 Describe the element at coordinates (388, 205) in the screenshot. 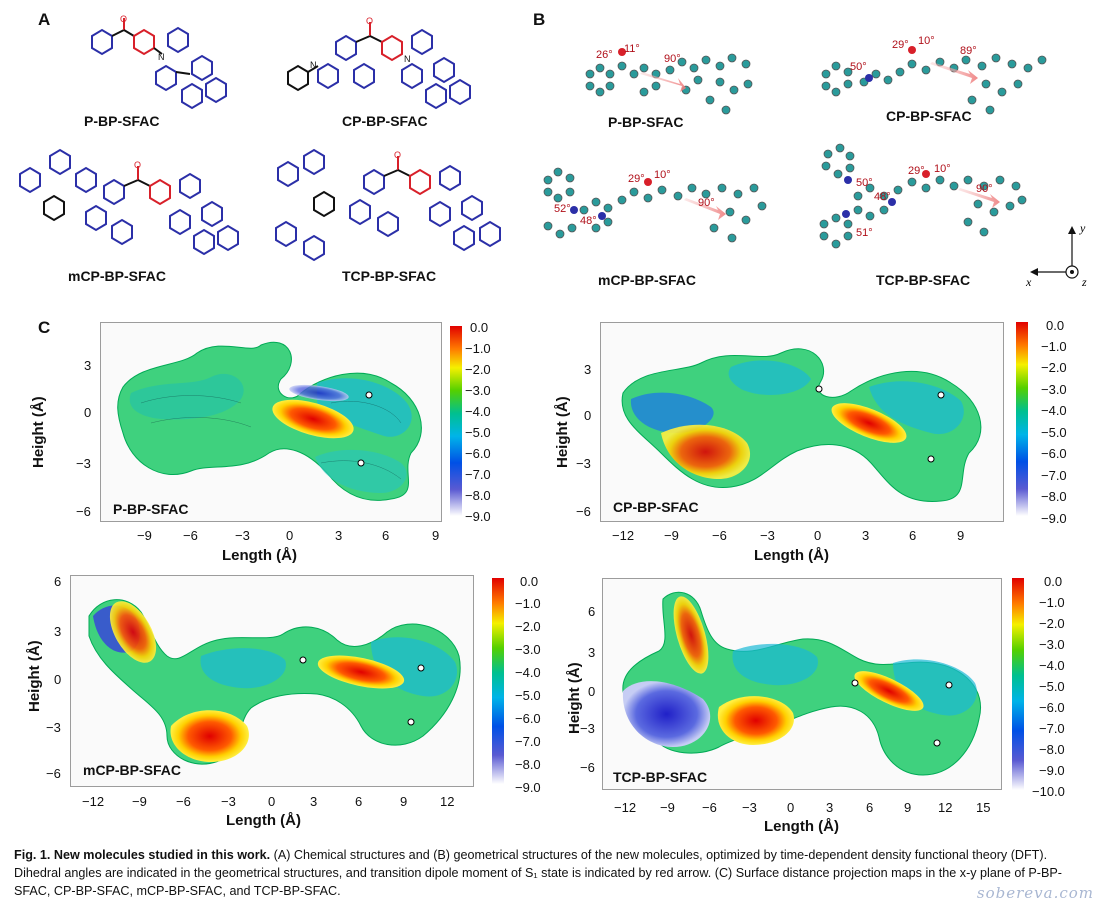

I see `structure-tcp-bp-sfac: O` at that location.